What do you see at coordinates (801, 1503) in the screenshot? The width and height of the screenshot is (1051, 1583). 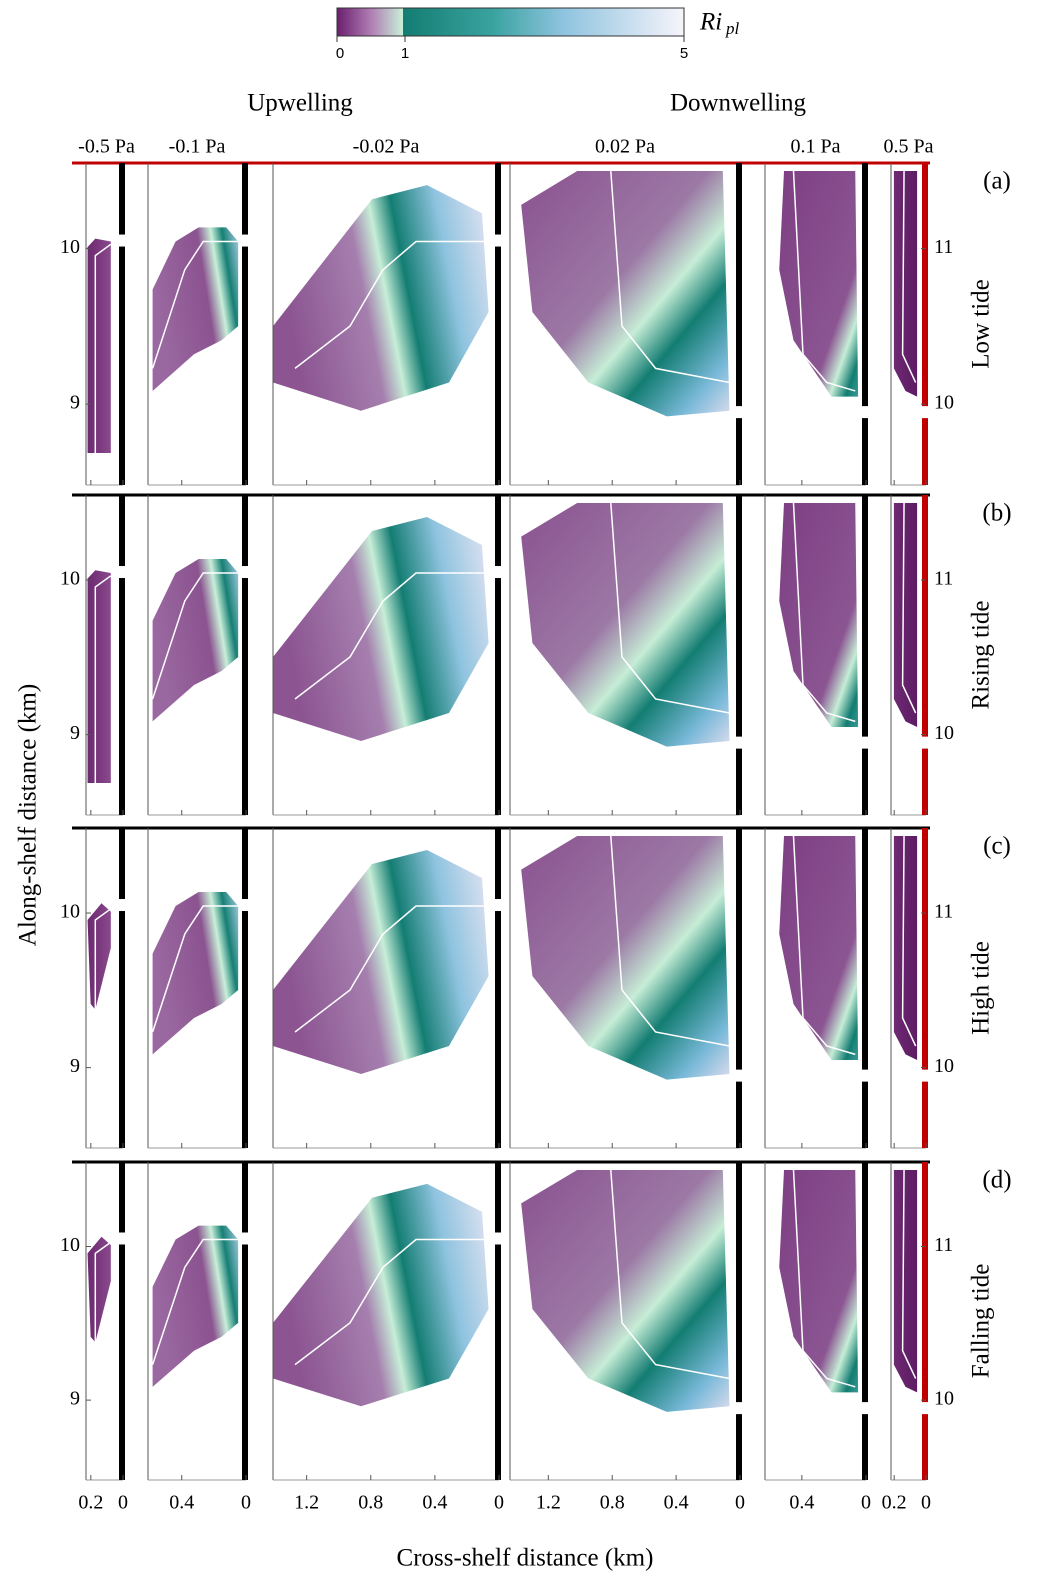 I see `x-tick-label: 0.4` at bounding box center [801, 1503].